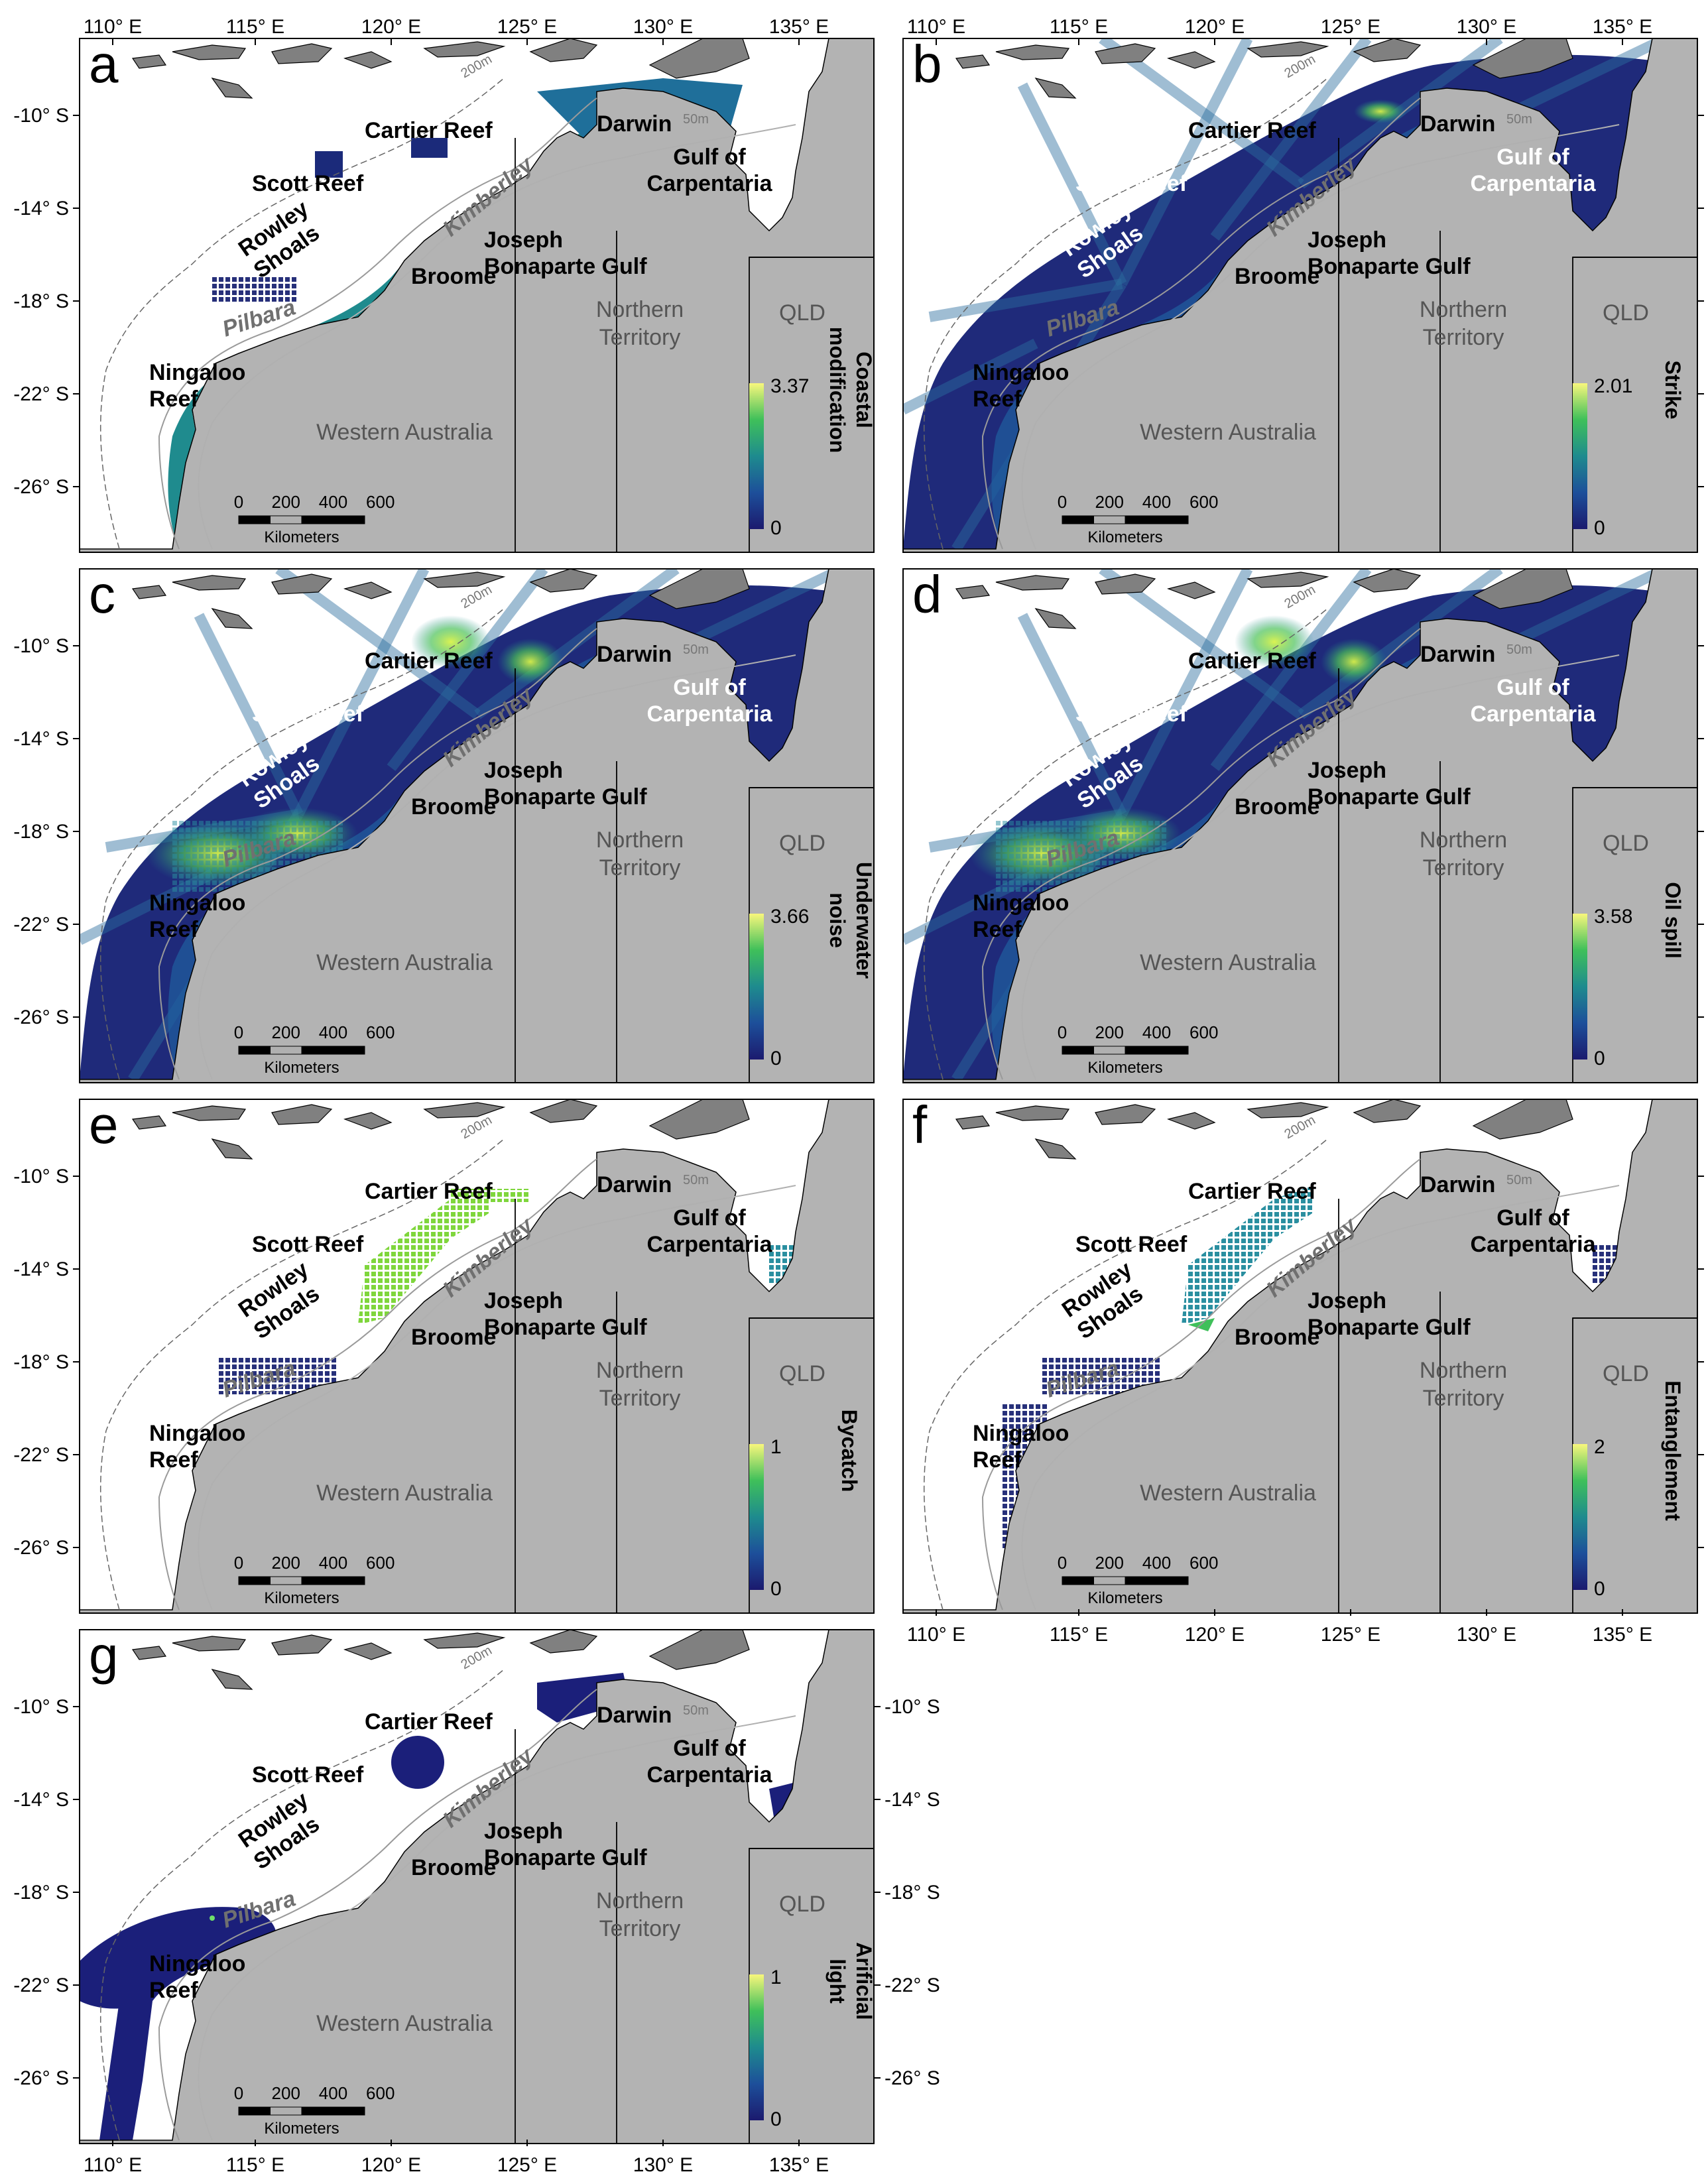 This screenshot has width=1708, height=2180. Describe the element at coordinates (776, 1447) in the screenshot. I see `colorbar-max: 1` at that location.